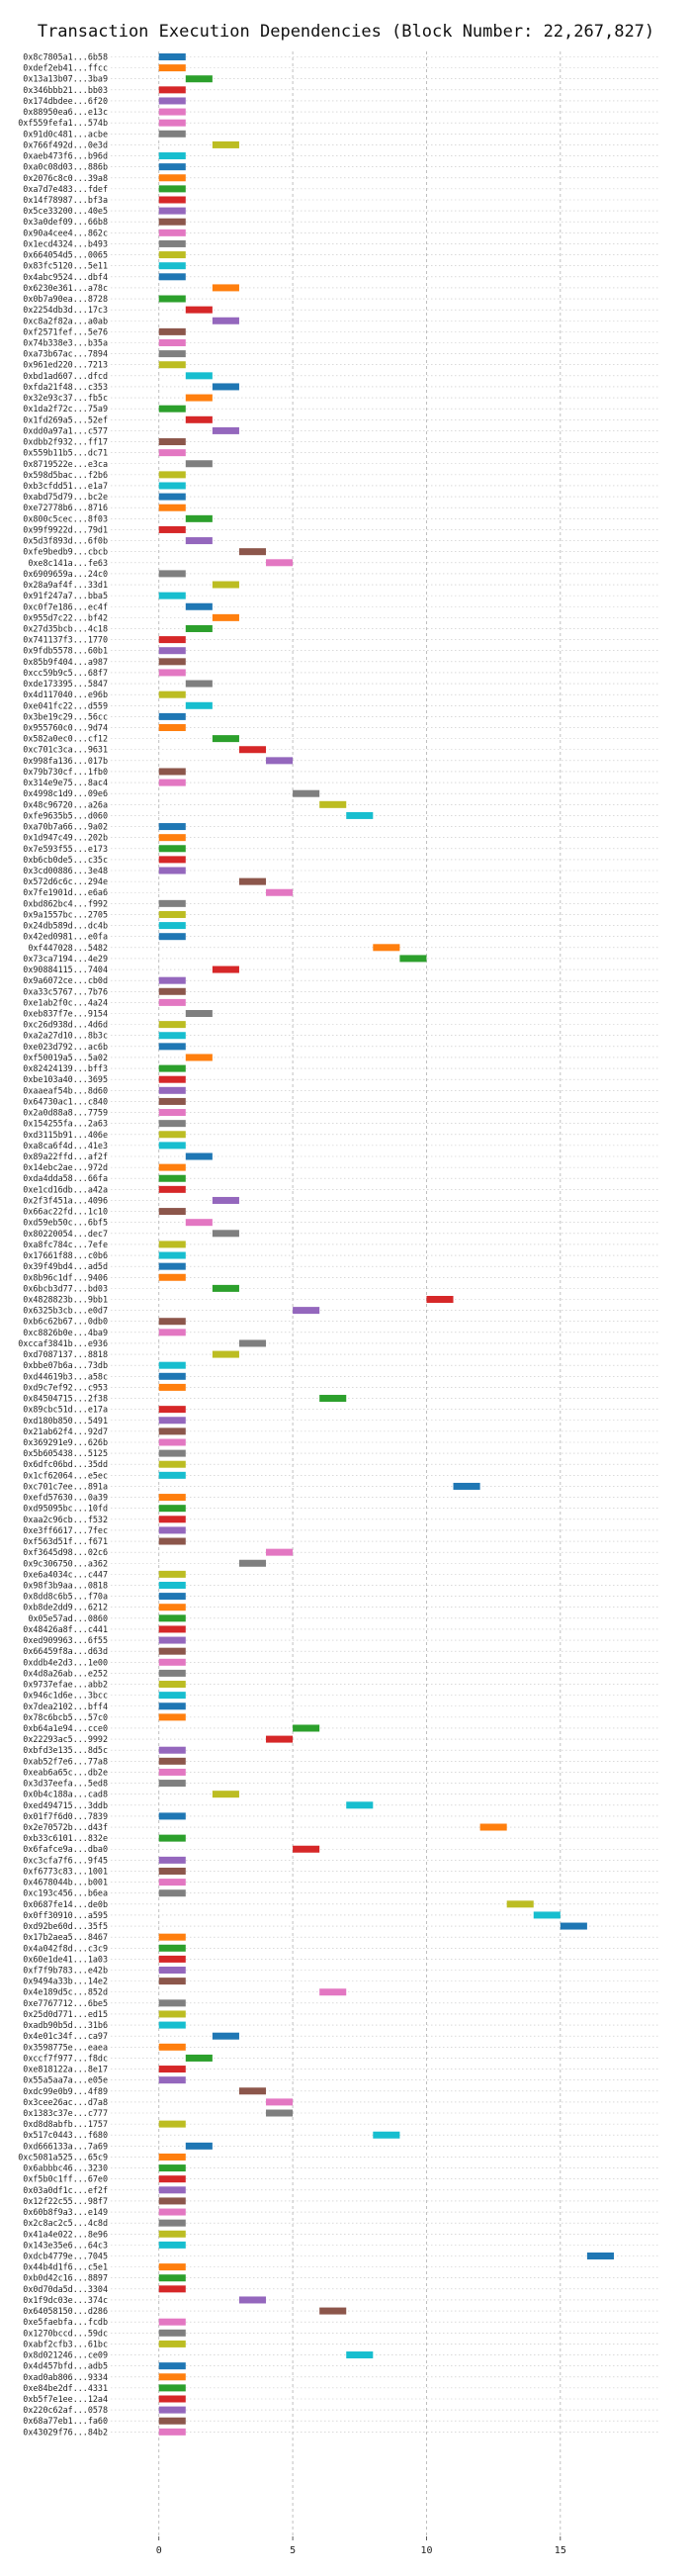 This screenshot has width=692, height=2576. What do you see at coordinates (65, 376) in the screenshot?
I see `y-tick-label: 0xbd1ad607...dfcd` at bounding box center [65, 376].